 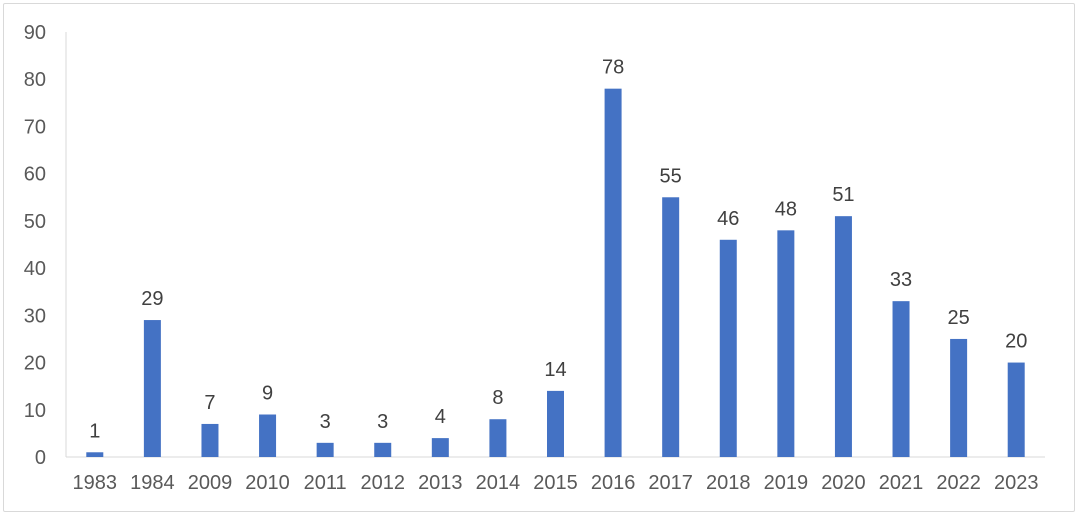 What do you see at coordinates (95, 483) in the screenshot?
I see `x-tick-label: 1983` at bounding box center [95, 483].